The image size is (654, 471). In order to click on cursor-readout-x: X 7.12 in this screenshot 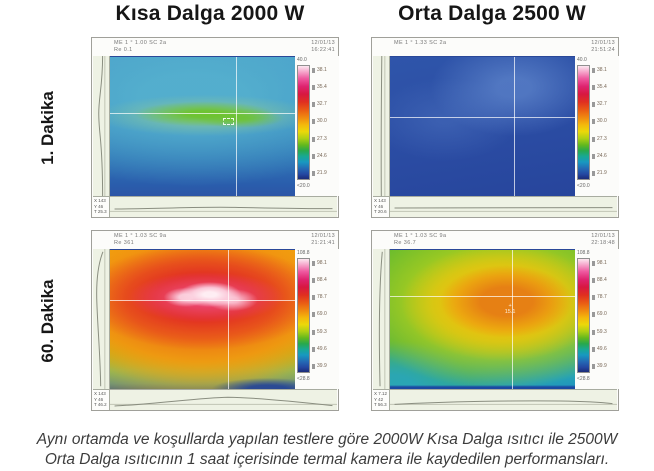, I will do `click(381, 393)`.